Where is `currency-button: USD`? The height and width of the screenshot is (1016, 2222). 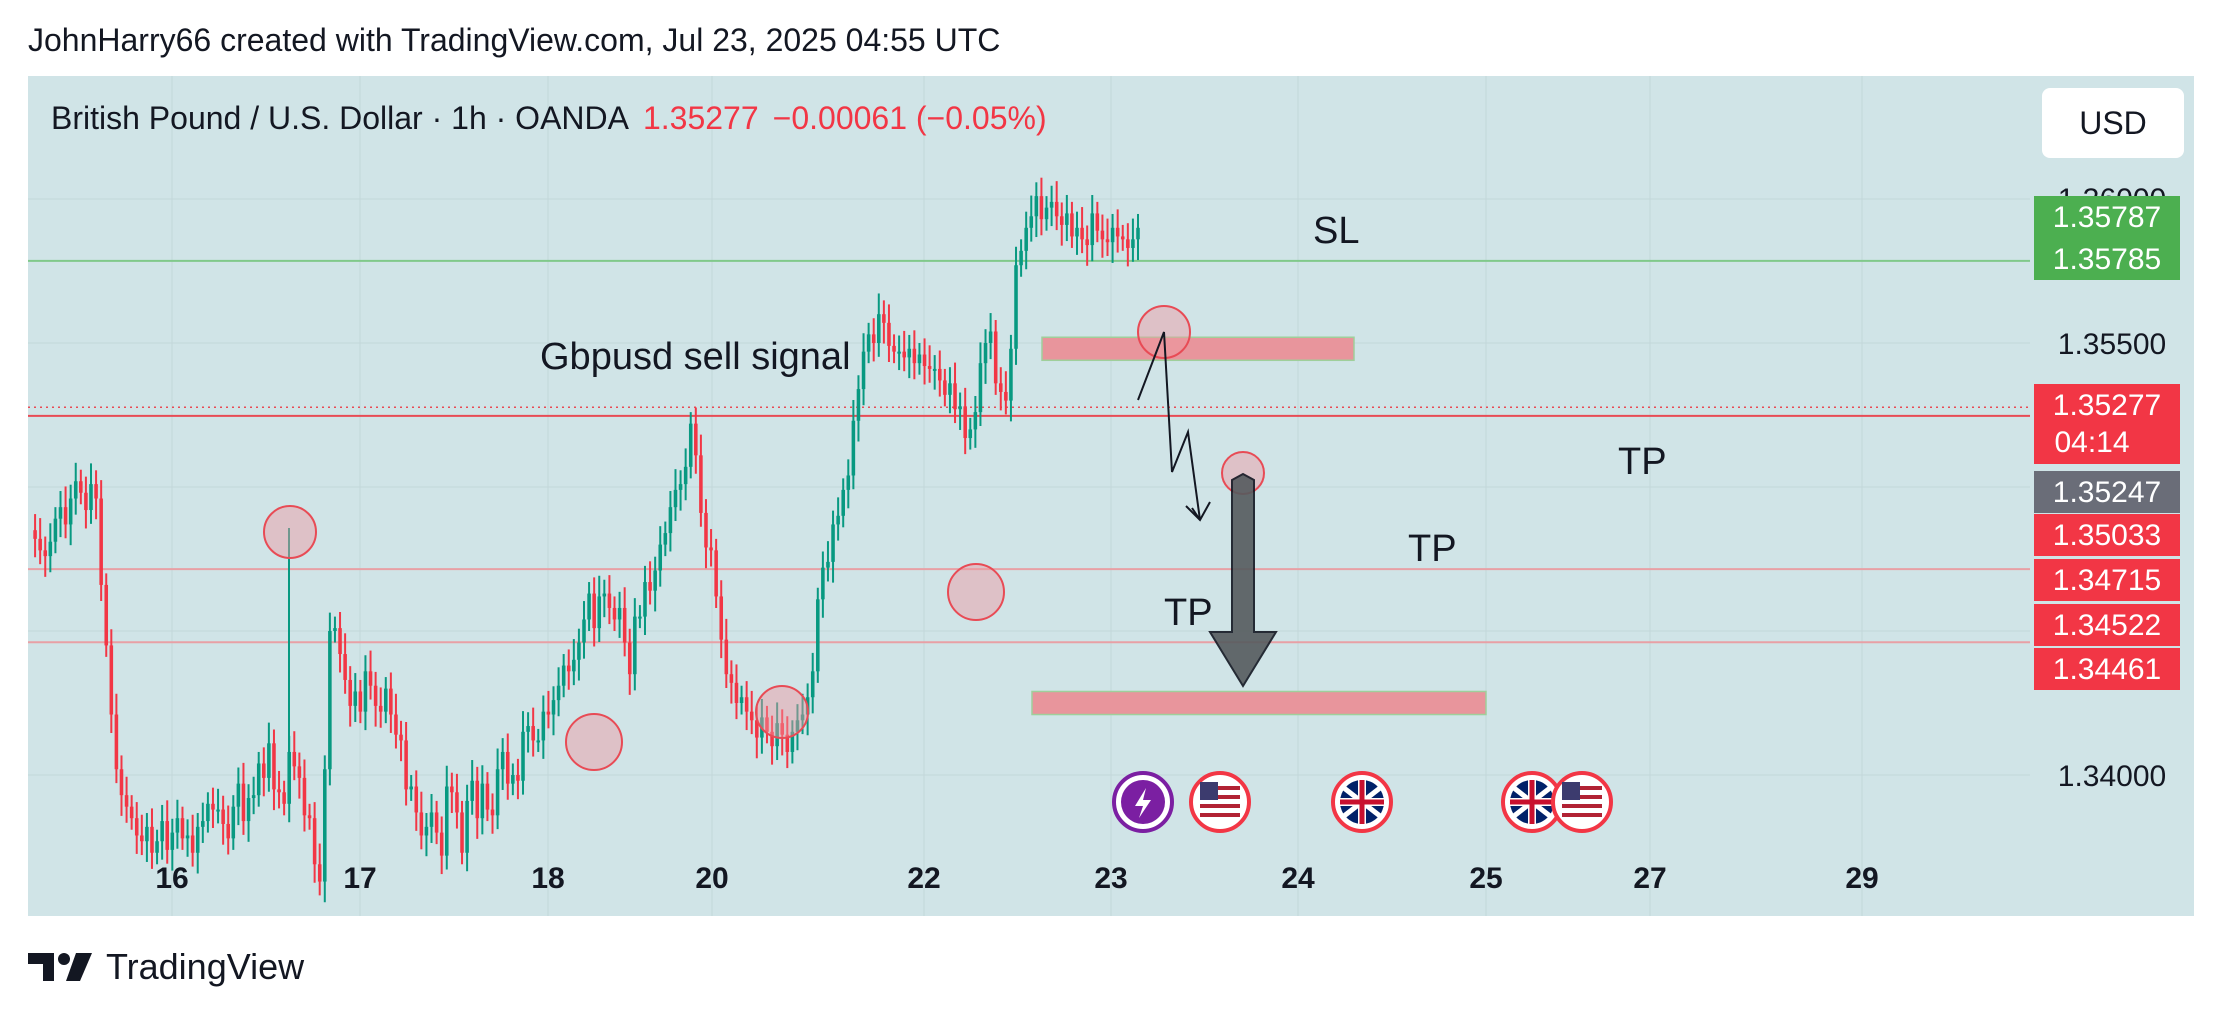
currency-button: USD is located at coordinates (2113, 123).